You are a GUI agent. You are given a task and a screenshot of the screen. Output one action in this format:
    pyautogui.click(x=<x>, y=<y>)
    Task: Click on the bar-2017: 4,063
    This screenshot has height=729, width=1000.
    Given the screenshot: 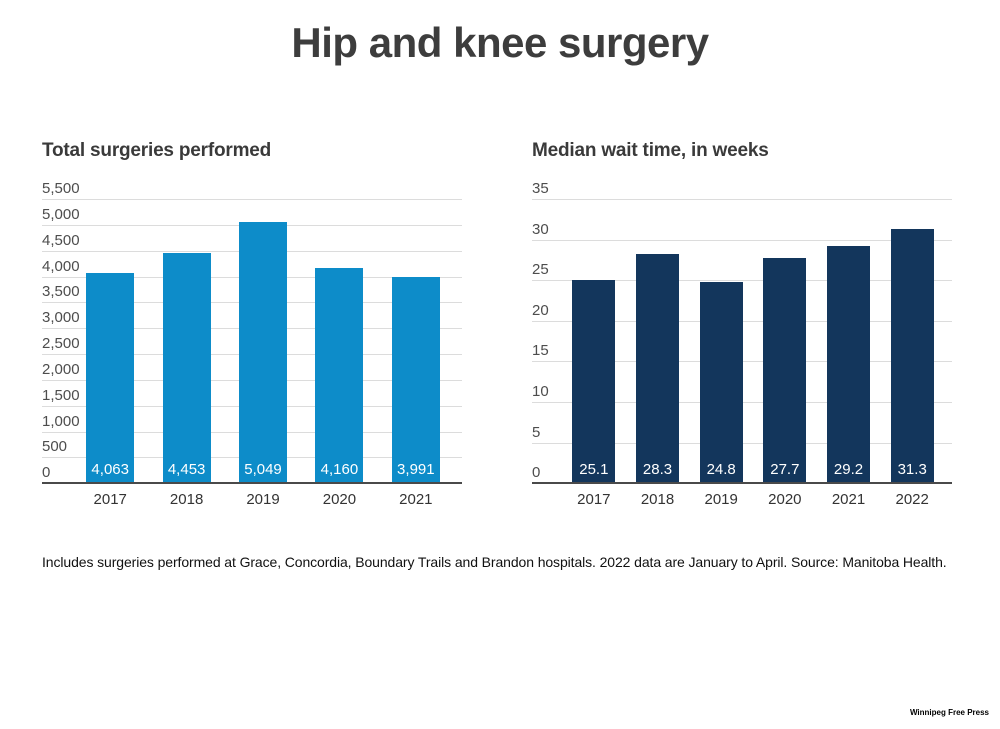 What is the action you would take?
    pyautogui.click(x=110, y=378)
    